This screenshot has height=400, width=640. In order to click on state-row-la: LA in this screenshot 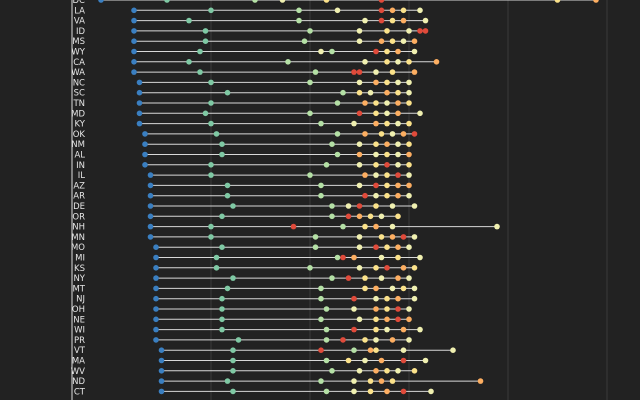, I will do `click(248, 11)`.